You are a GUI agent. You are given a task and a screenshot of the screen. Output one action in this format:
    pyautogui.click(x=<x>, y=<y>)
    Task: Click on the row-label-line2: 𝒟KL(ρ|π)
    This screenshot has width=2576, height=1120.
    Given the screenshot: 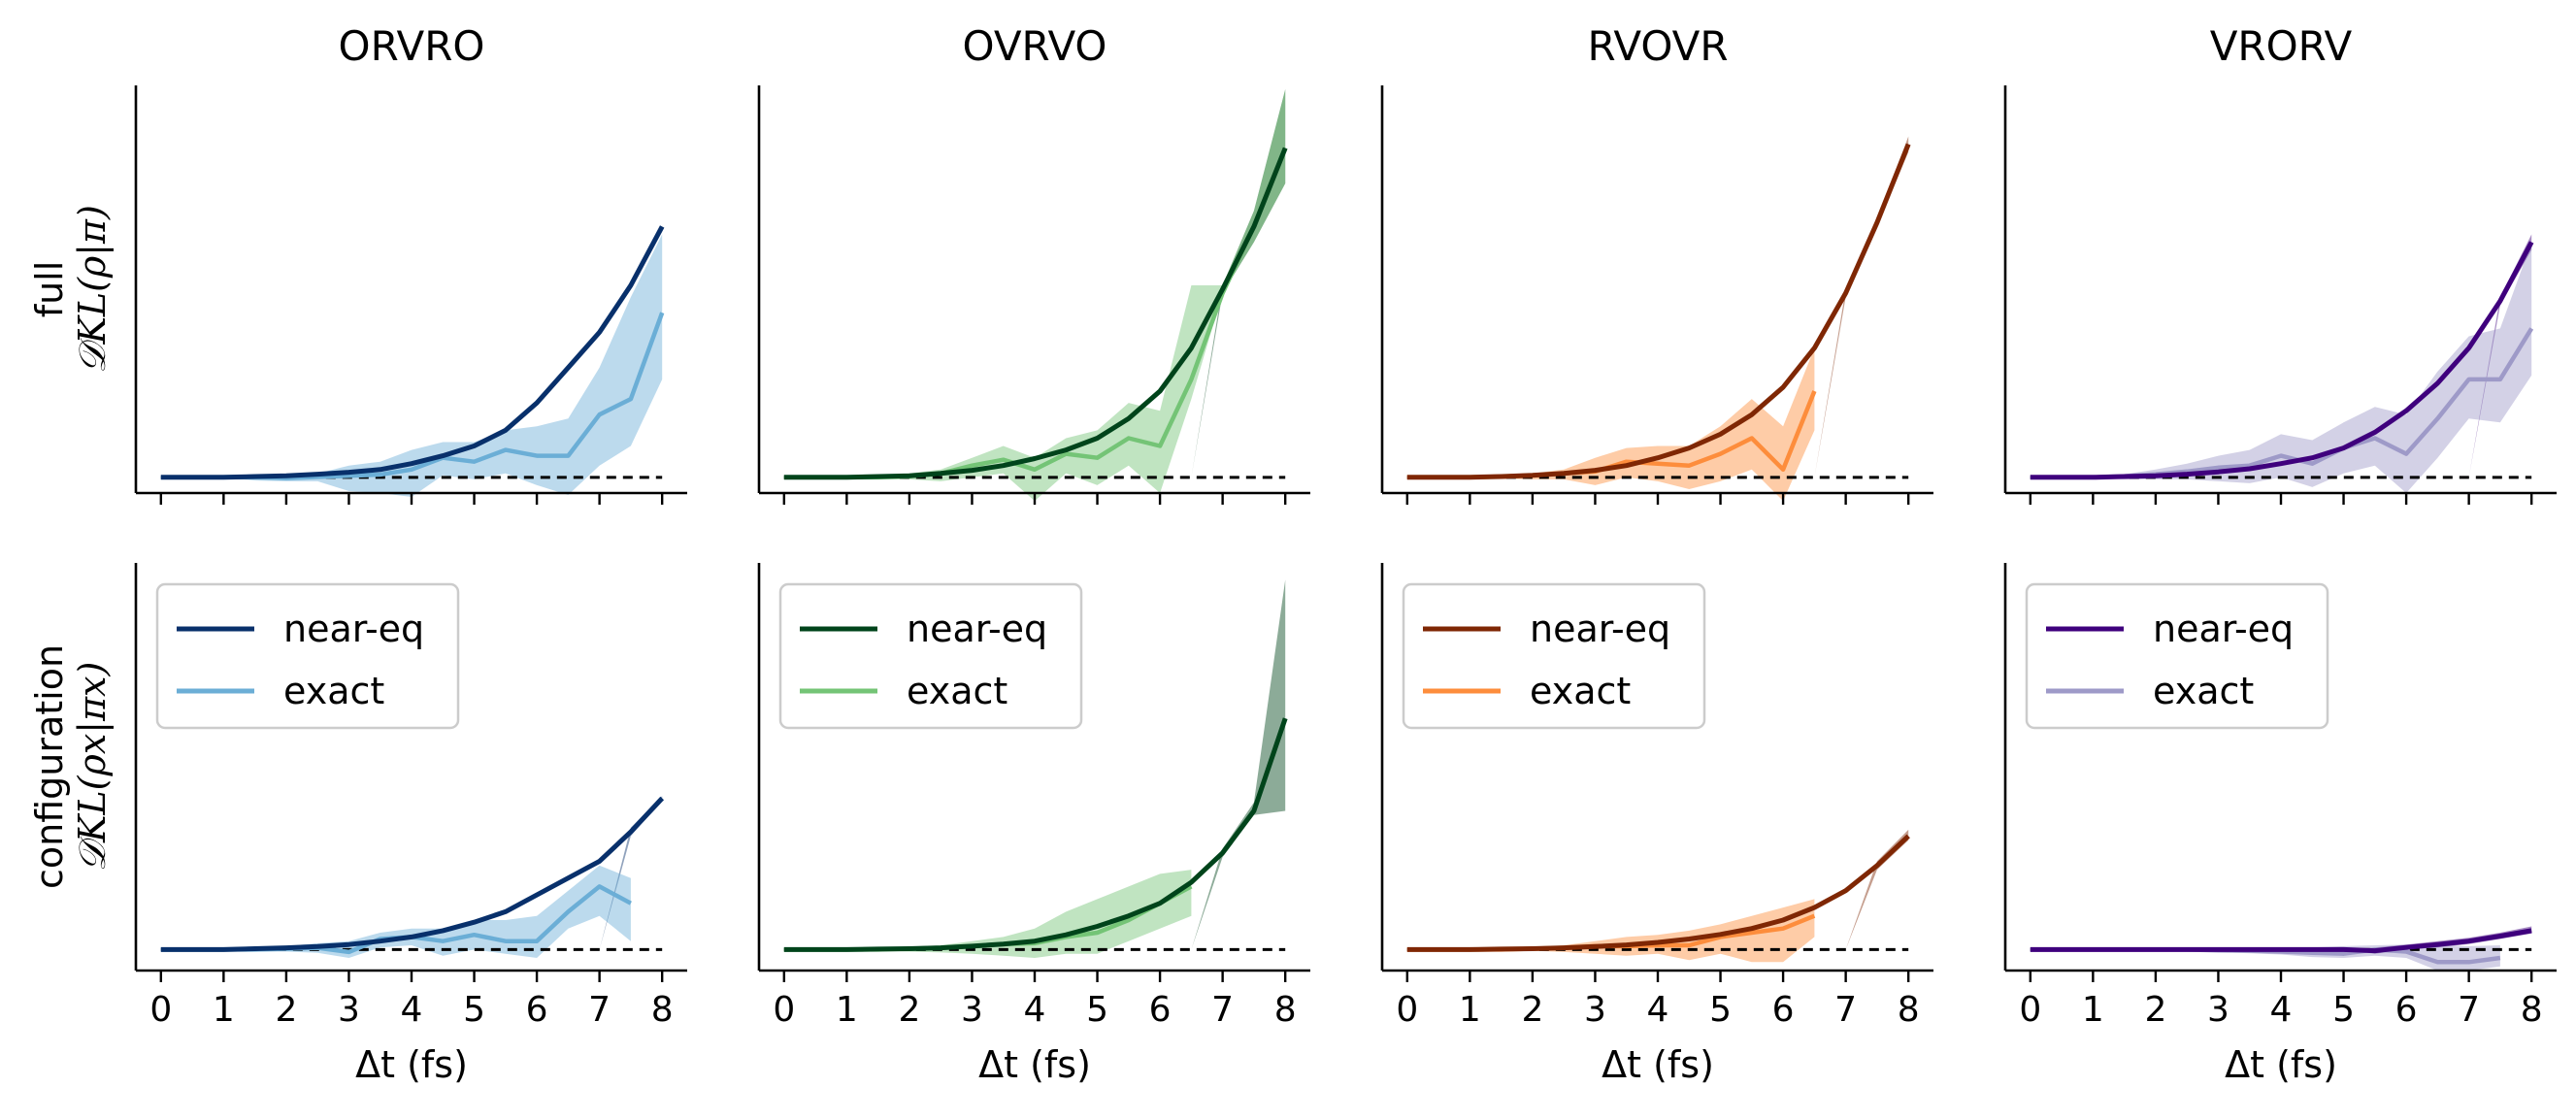 What is the action you would take?
    pyautogui.click(x=92, y=289)
    